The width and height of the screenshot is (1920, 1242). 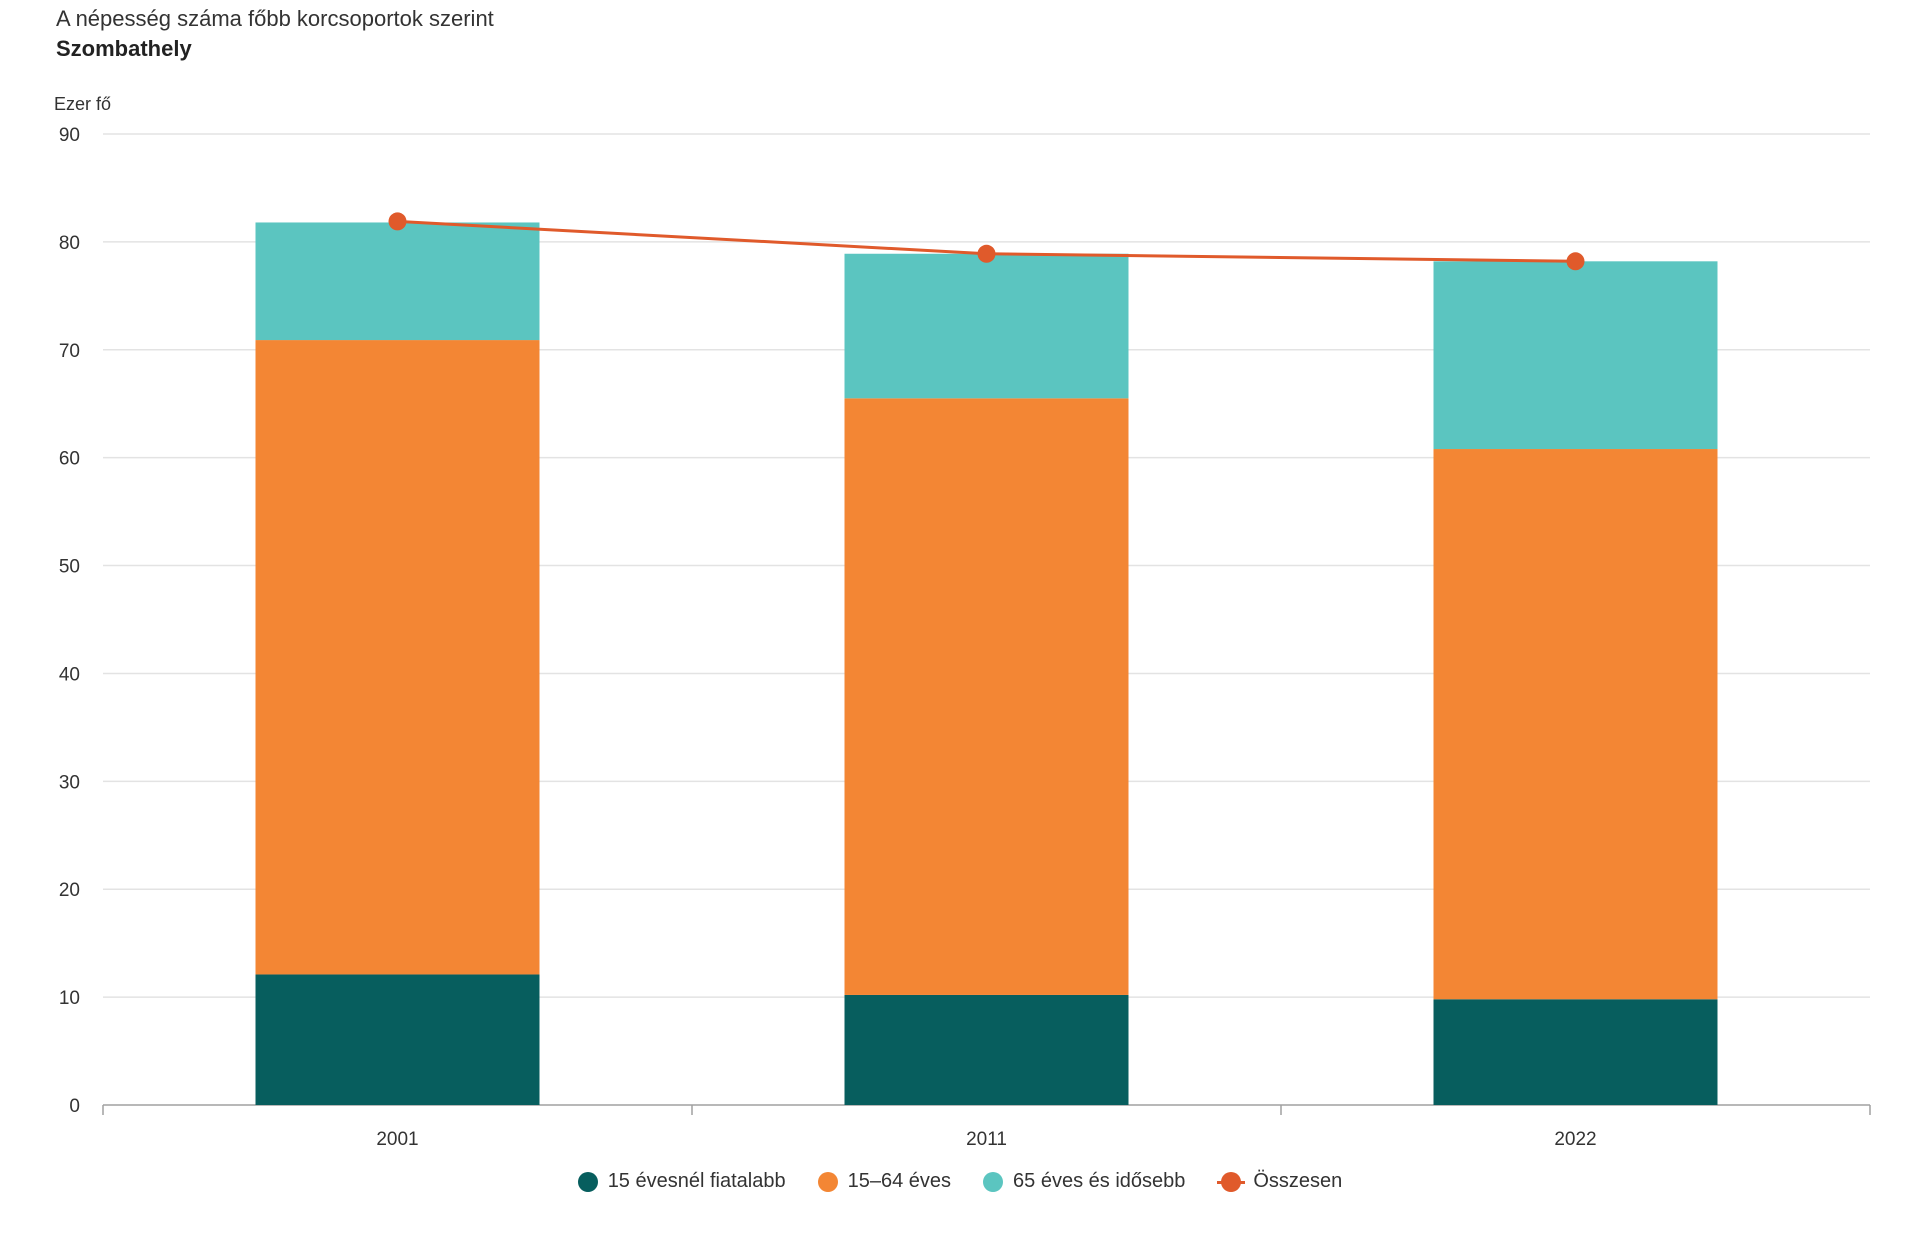 What do you see at coordinates (69, 351) in the screenshot?
I see `y-tick-label-70: 70` at bounding box center [69, 351].